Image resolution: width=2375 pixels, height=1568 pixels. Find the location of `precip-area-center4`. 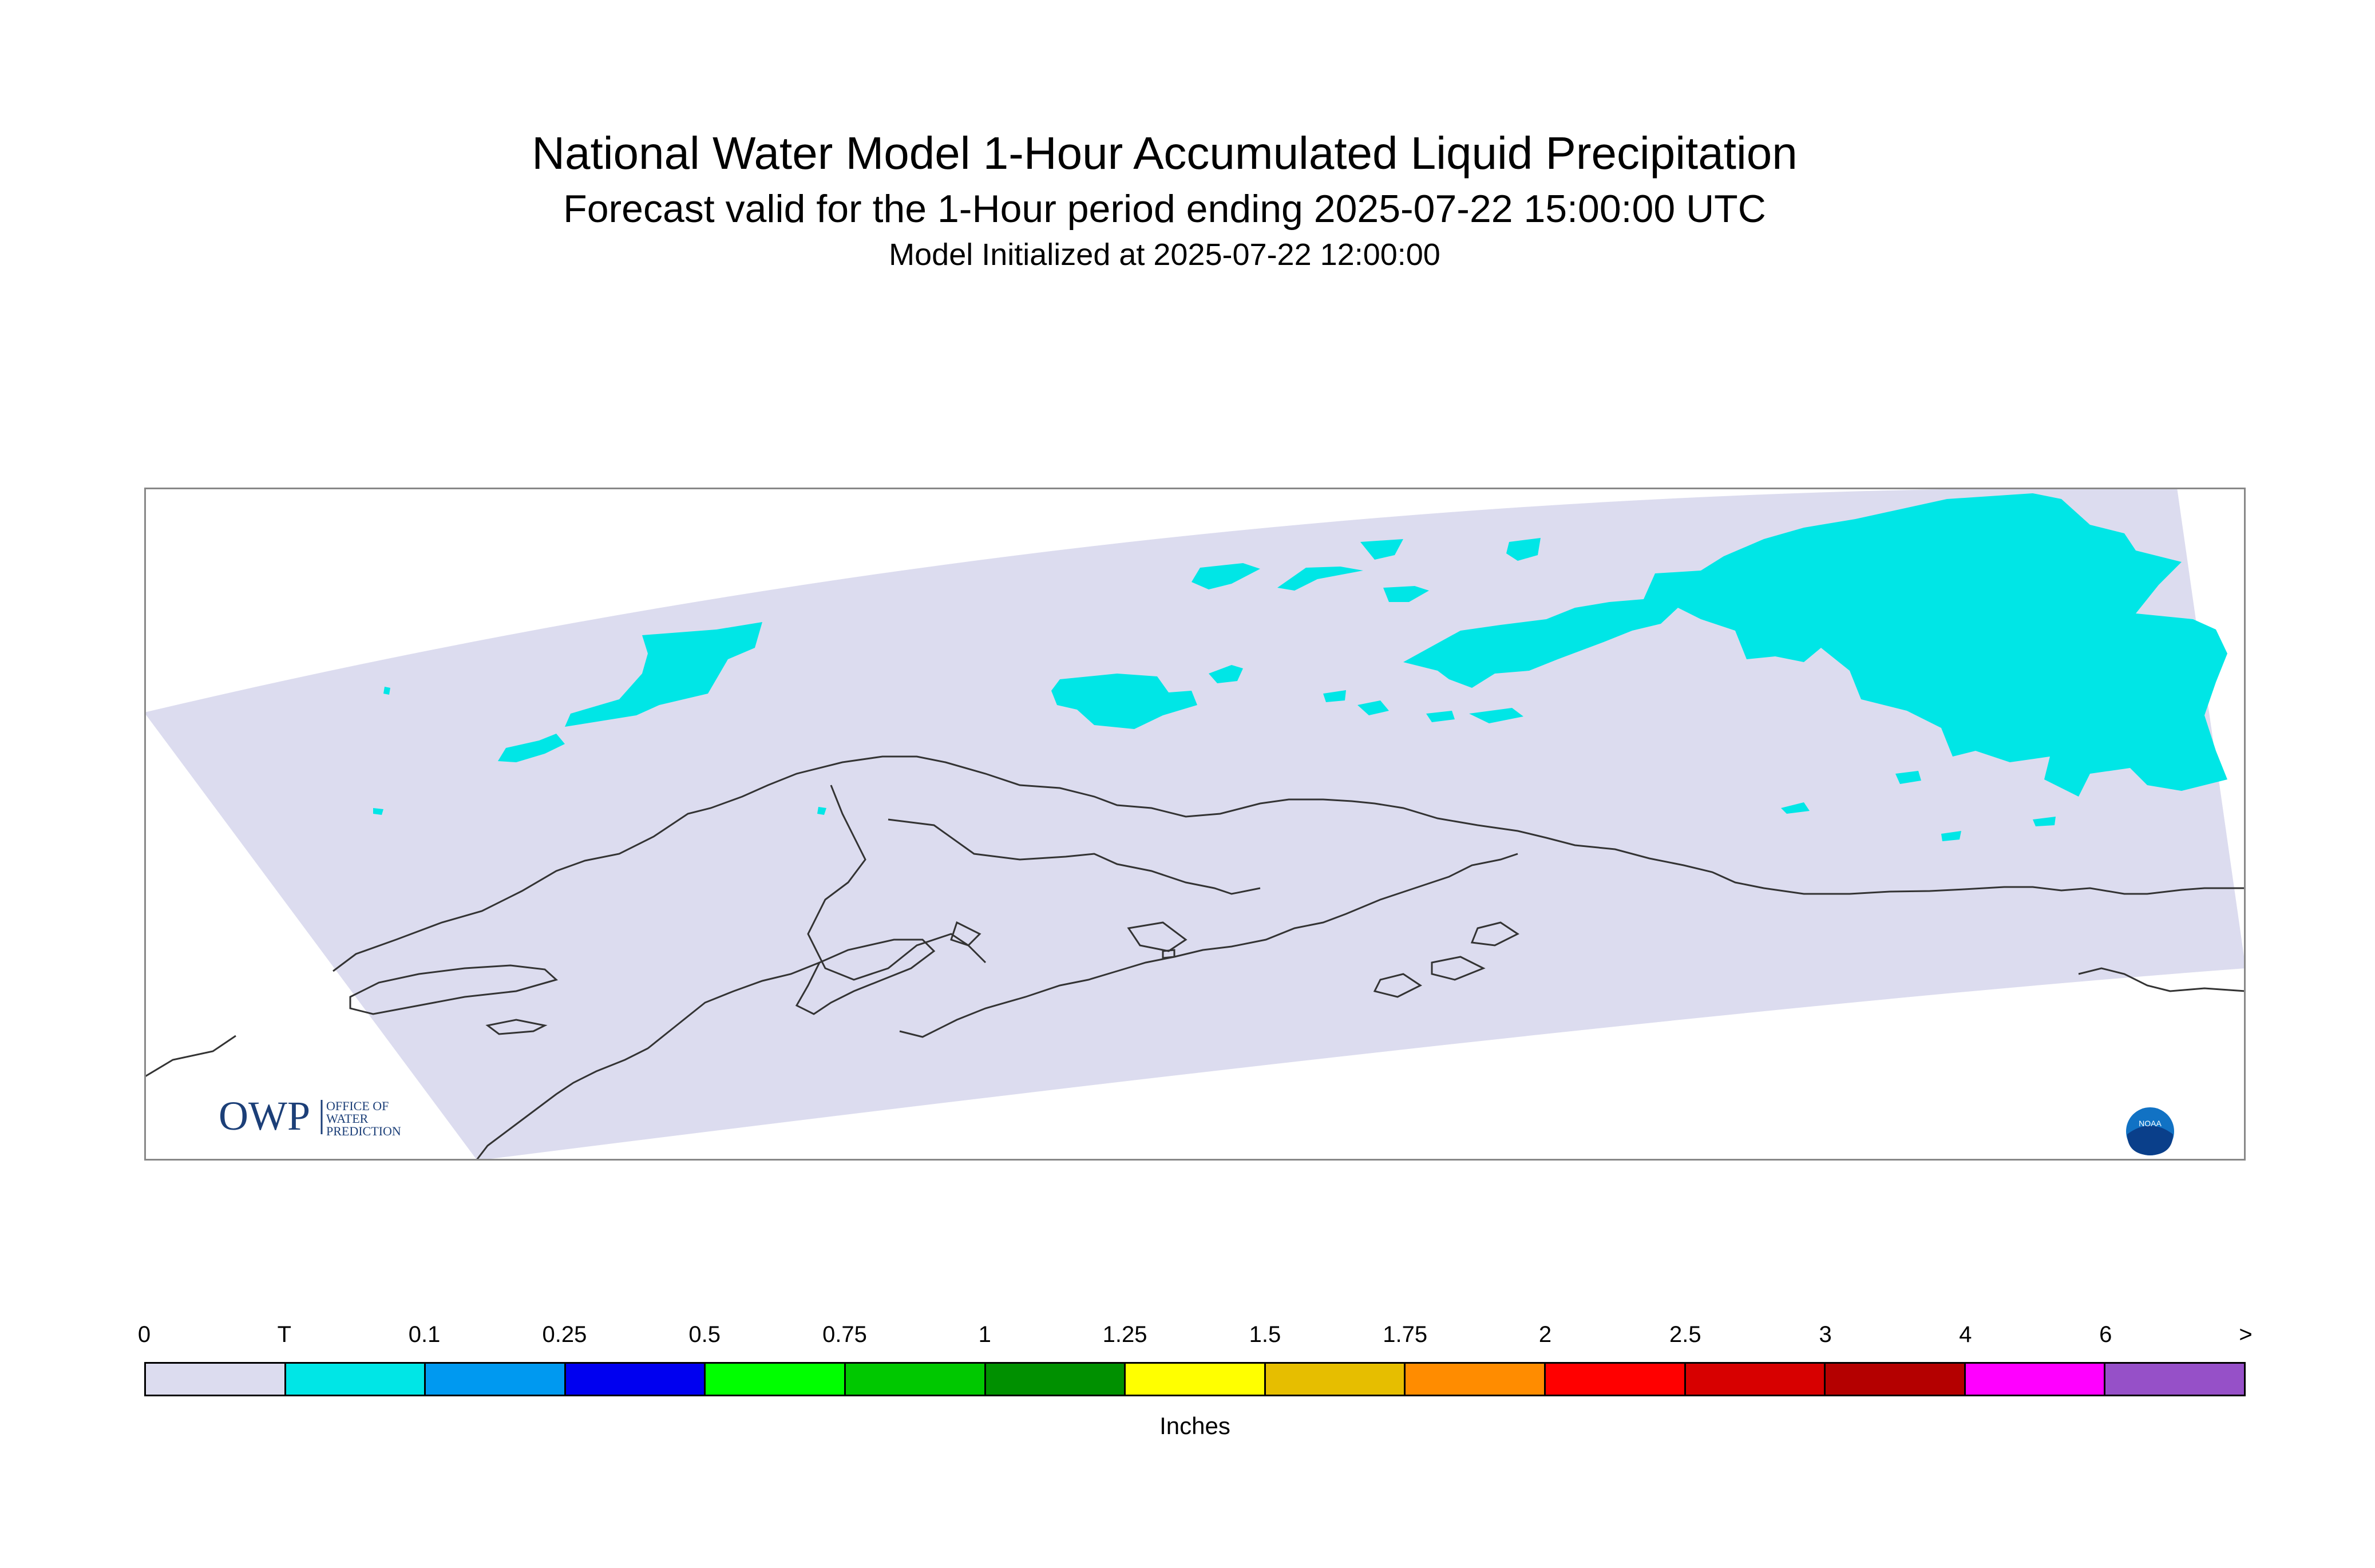

precip-area-center4 is located at coordinates (1226, 576).